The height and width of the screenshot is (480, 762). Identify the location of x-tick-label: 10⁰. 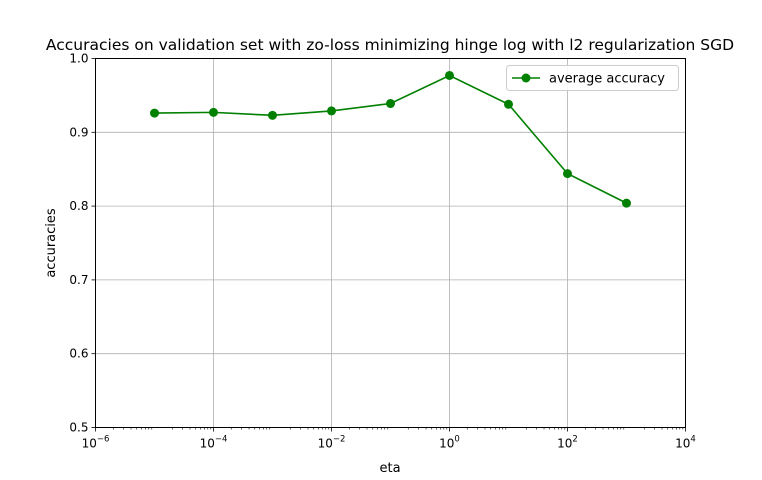
(449, 443).